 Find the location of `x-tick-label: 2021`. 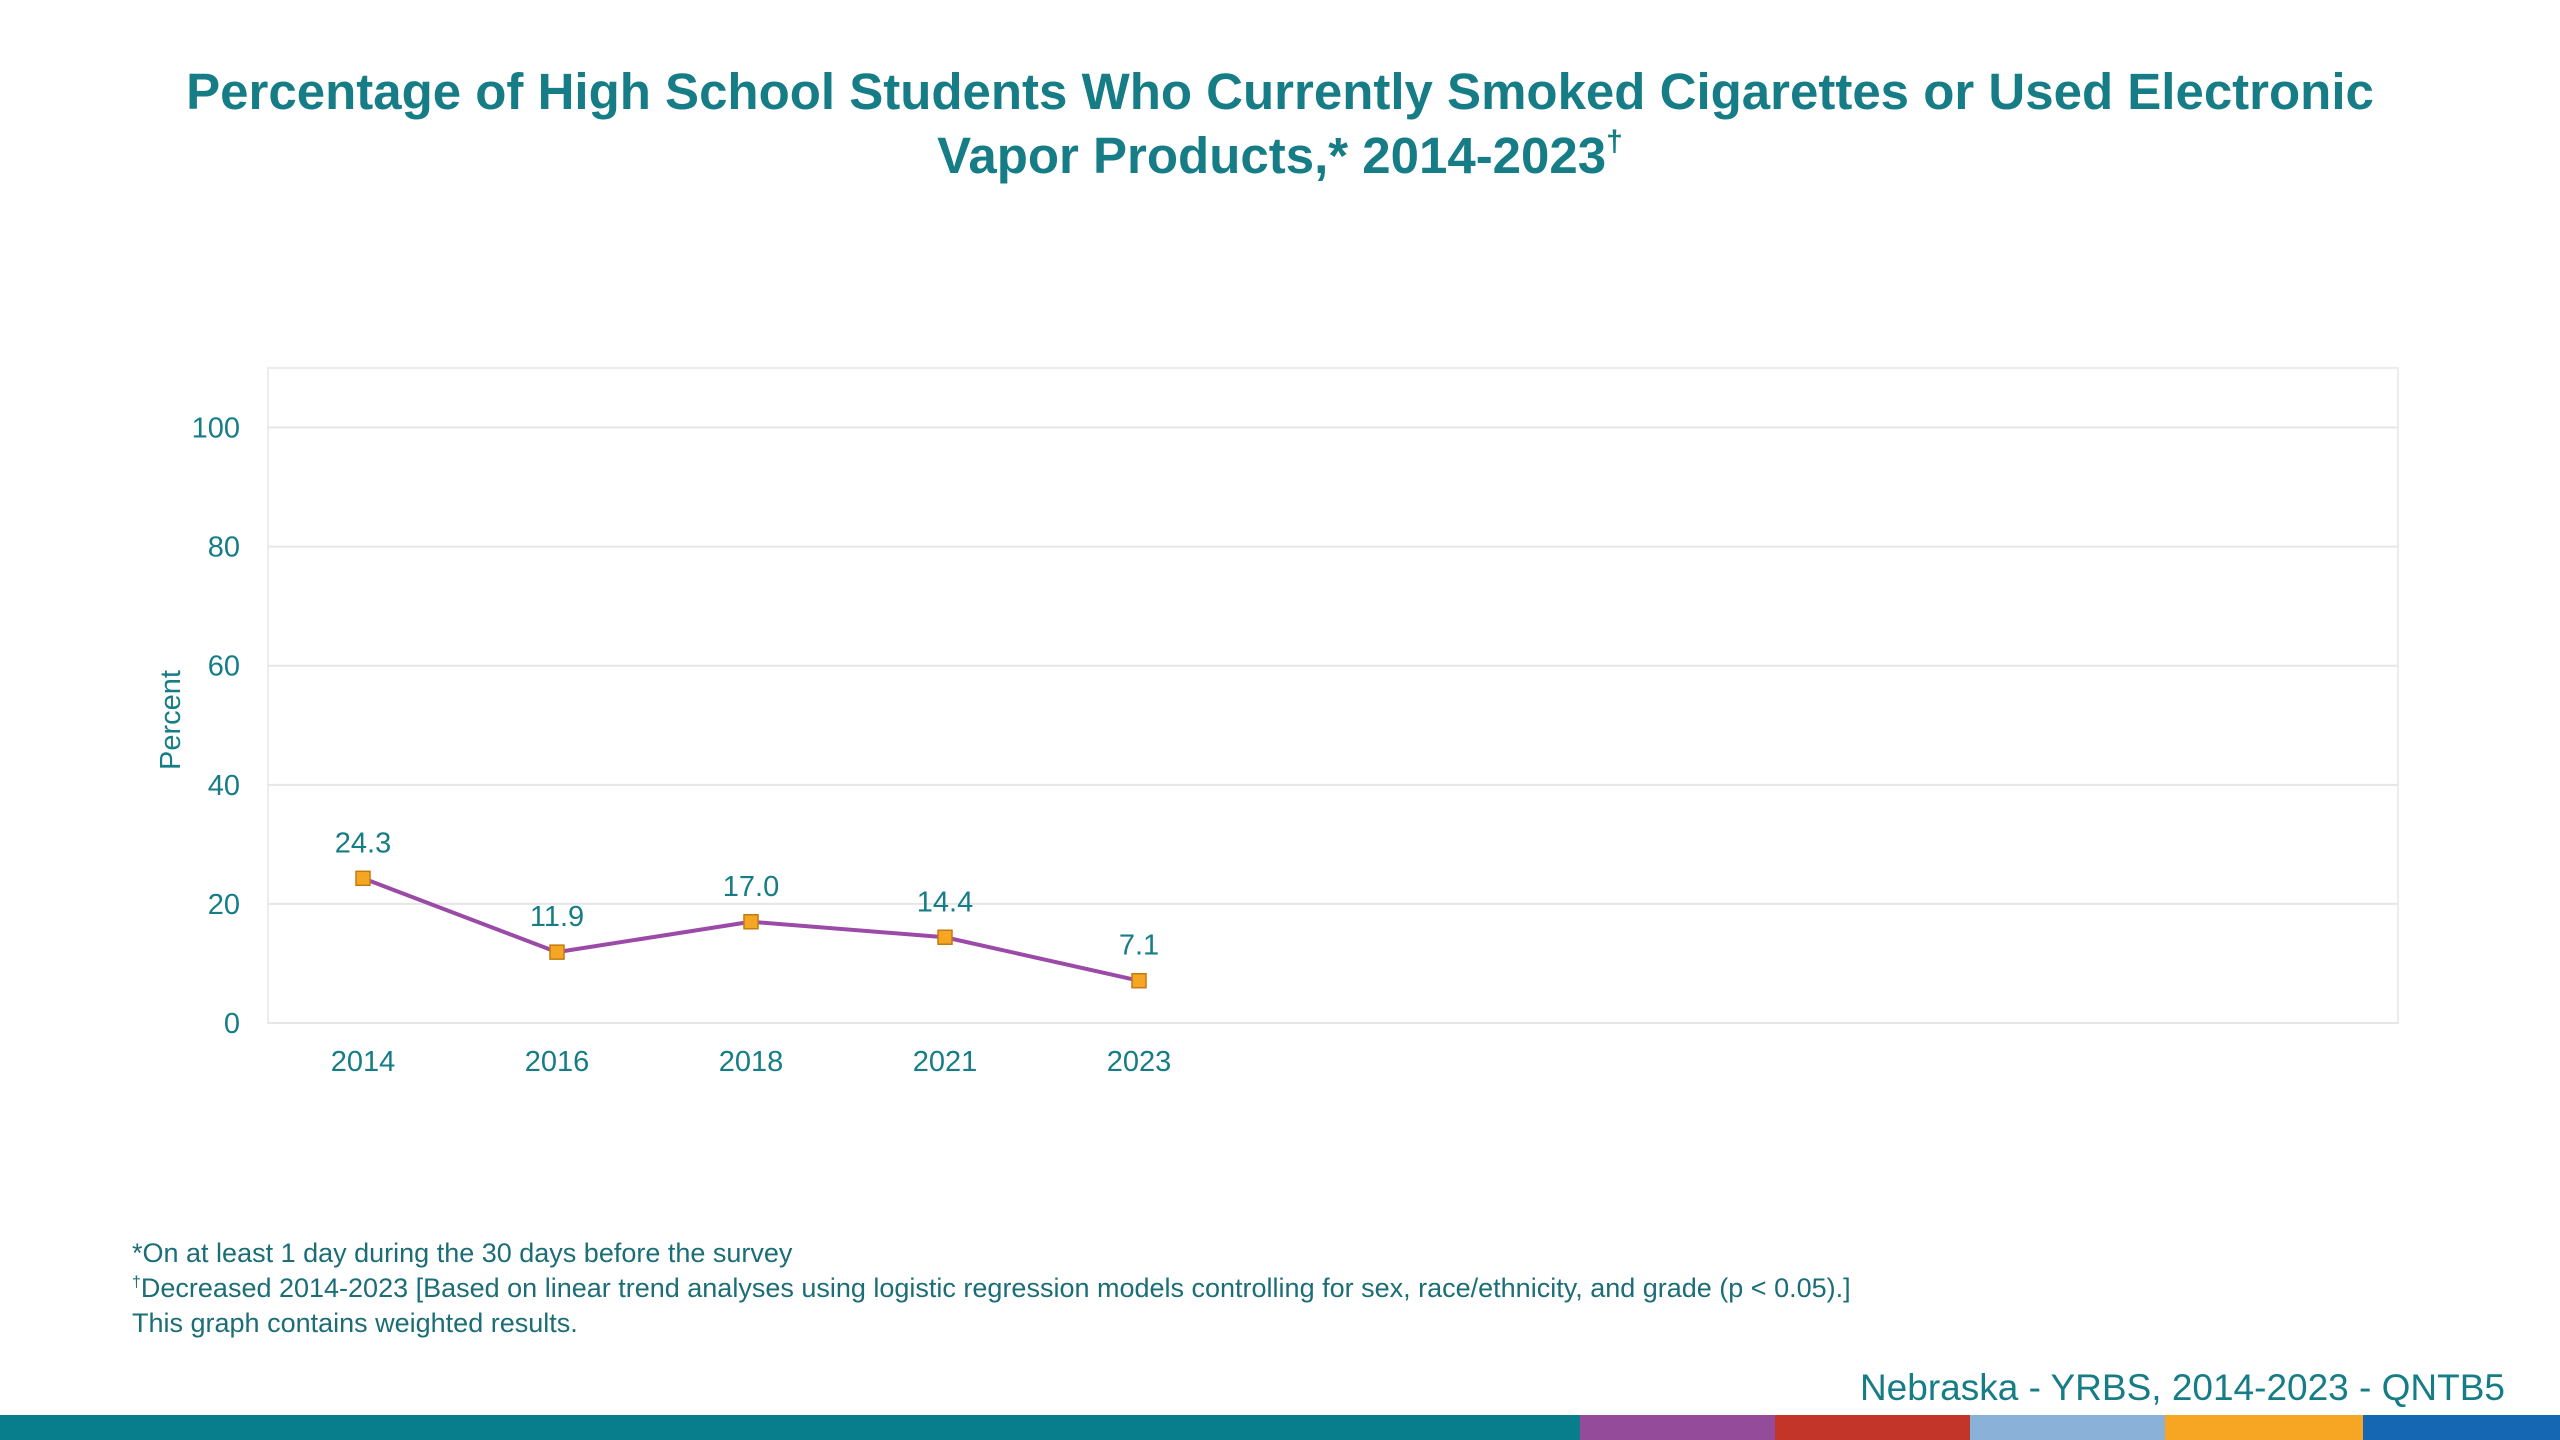

x-tick-label: 2021 is located at coordinates (945, 1062).